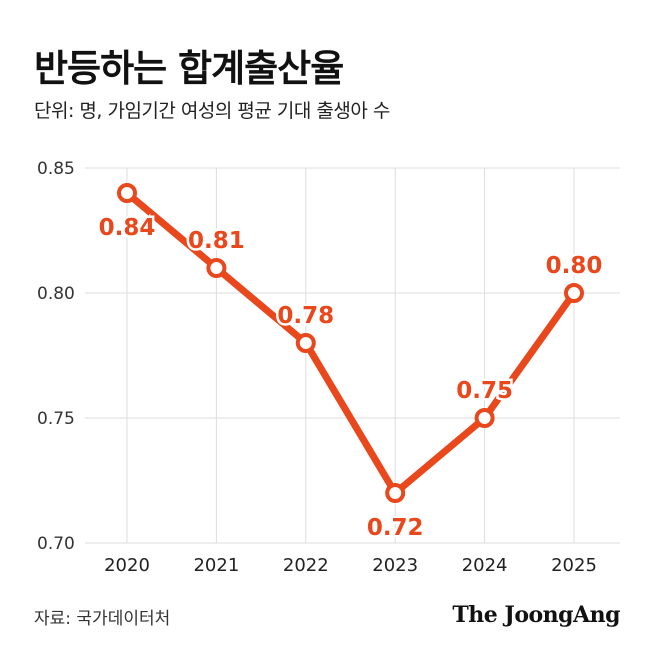 The width and height of the screenshot is (658, 658). What do you see at coordinates (395, 565) in the screenshot?
I see `x-tick-label: 2023` at bounding box center [395, 565].